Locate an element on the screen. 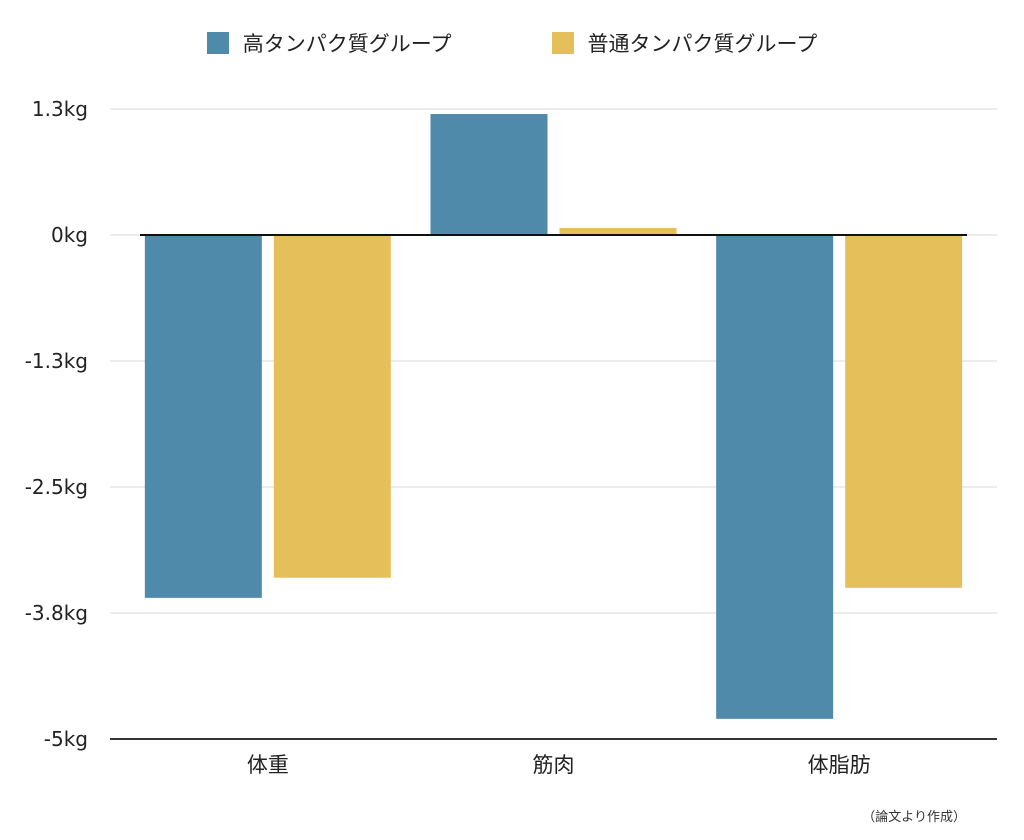  y-tick-label: -3.8kg is located at coordinates (56, 613).